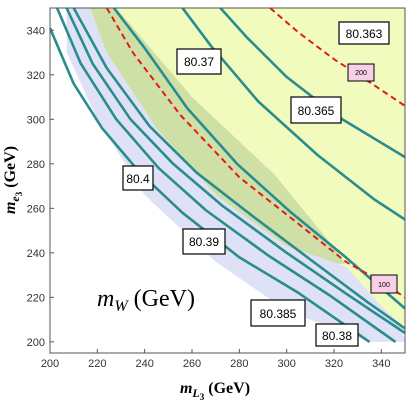 The width and height of the screenshot is (412, 405). Describe the element at coordinates (36, 343) in the screenshot. I see `y-tick-label: 200` at that location.